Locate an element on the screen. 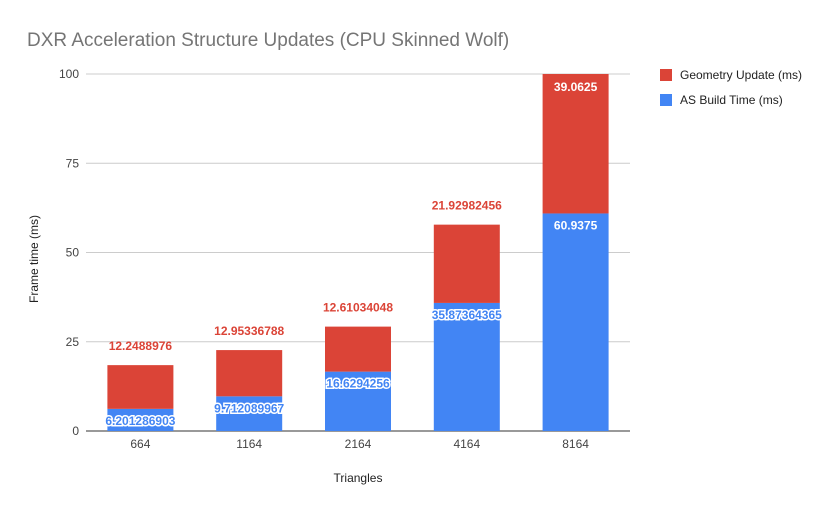 The height and width of the screenshot is (511, 826). data-label-geometry-update: 12.2488976 is located at coordinates (141, 346).